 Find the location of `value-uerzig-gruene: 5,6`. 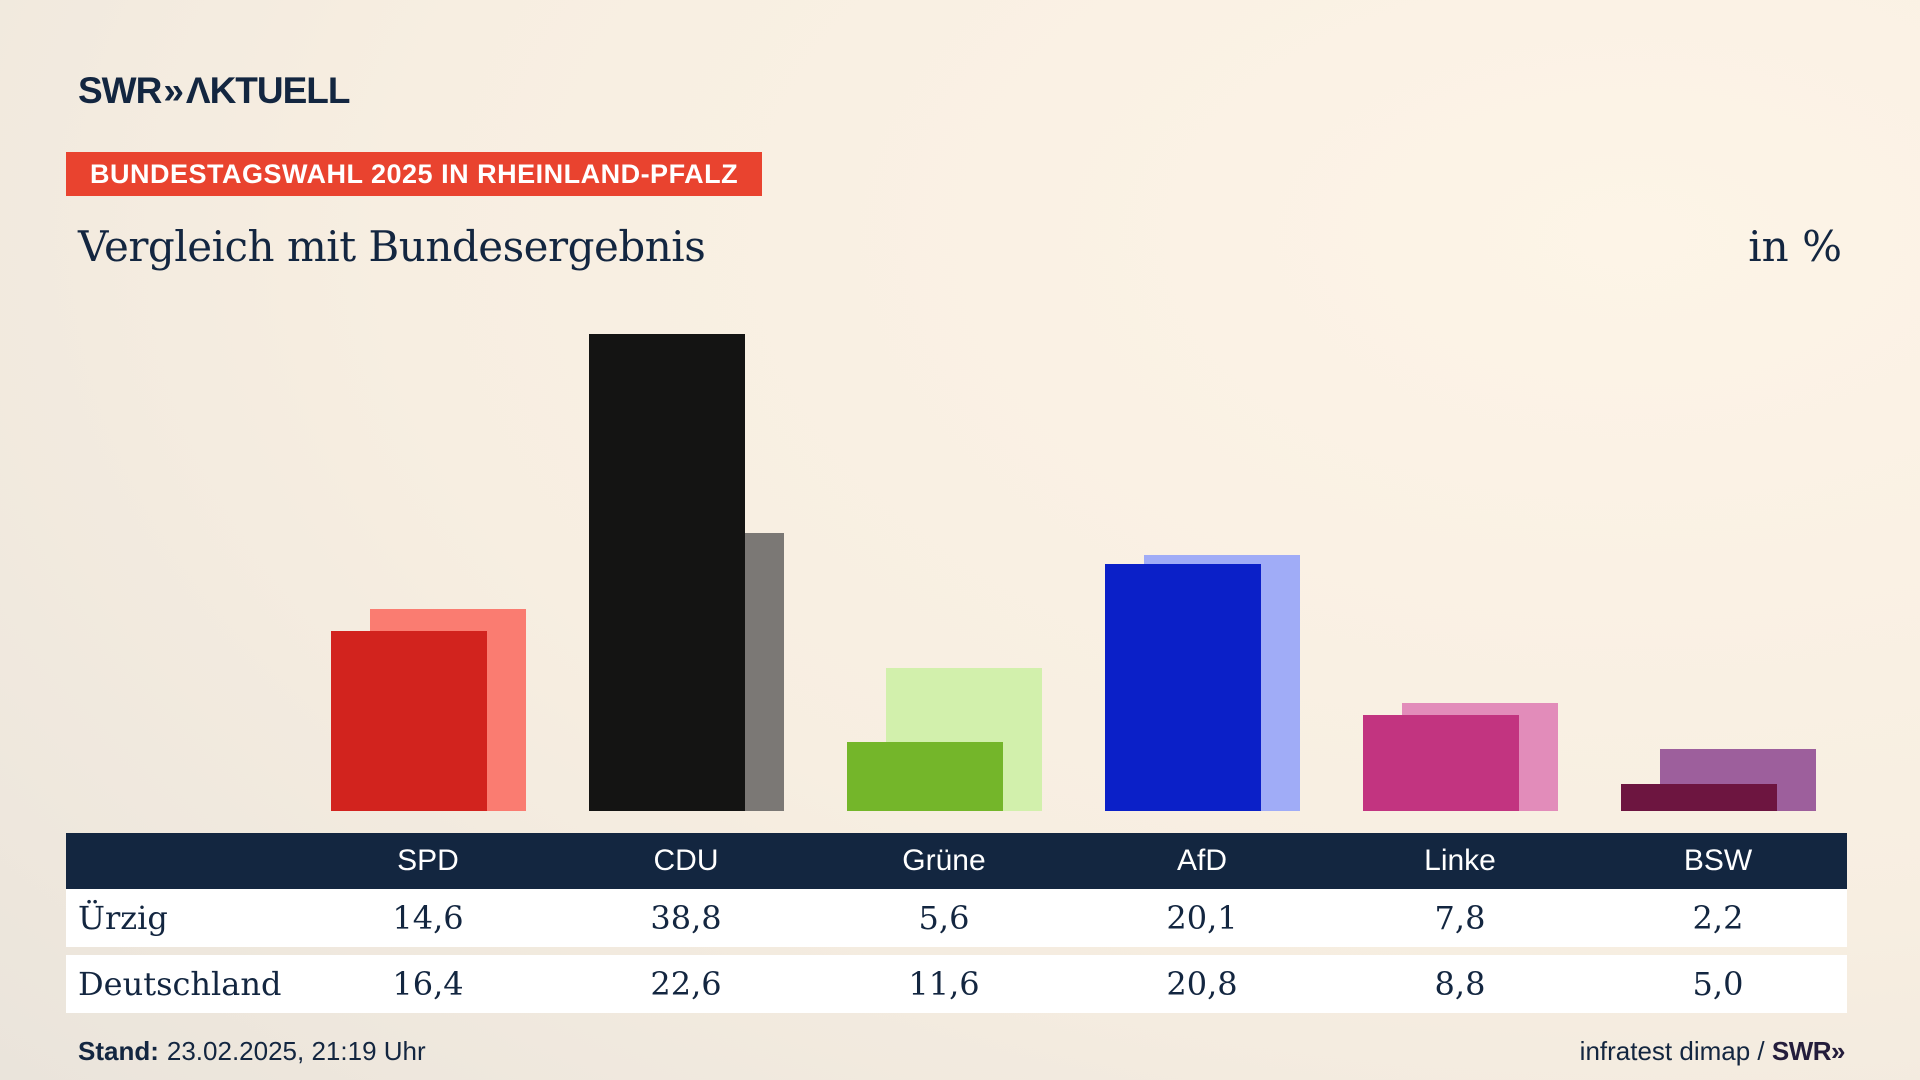

value-uerzig-gruene: 5,6 is located at coordinates (944, 918).